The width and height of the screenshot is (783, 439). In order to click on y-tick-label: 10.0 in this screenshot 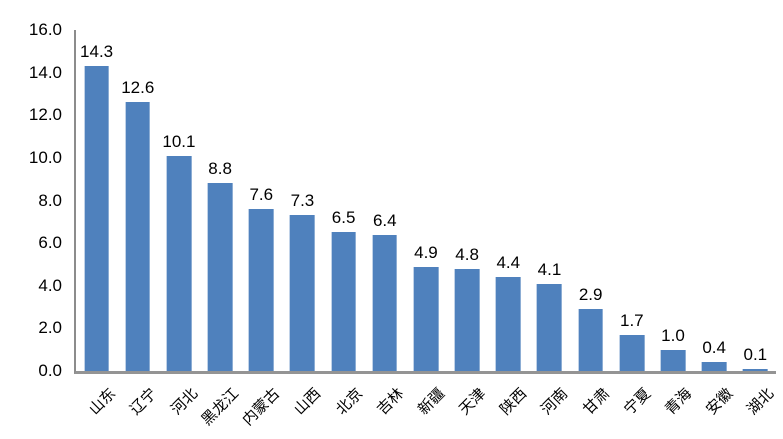, I will do `click(45, 157)`.